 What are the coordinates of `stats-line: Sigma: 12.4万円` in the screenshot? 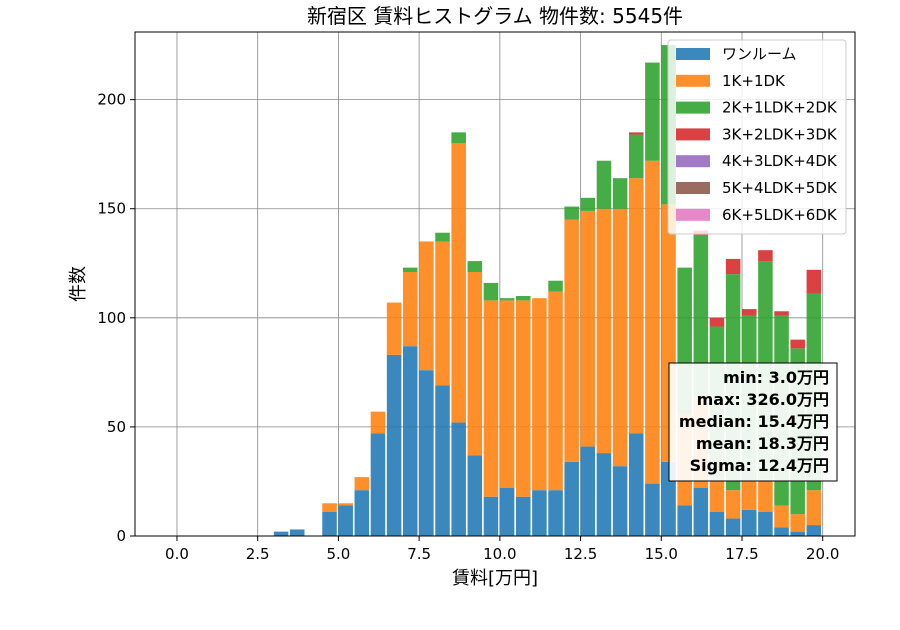 It's located at (759, 465).